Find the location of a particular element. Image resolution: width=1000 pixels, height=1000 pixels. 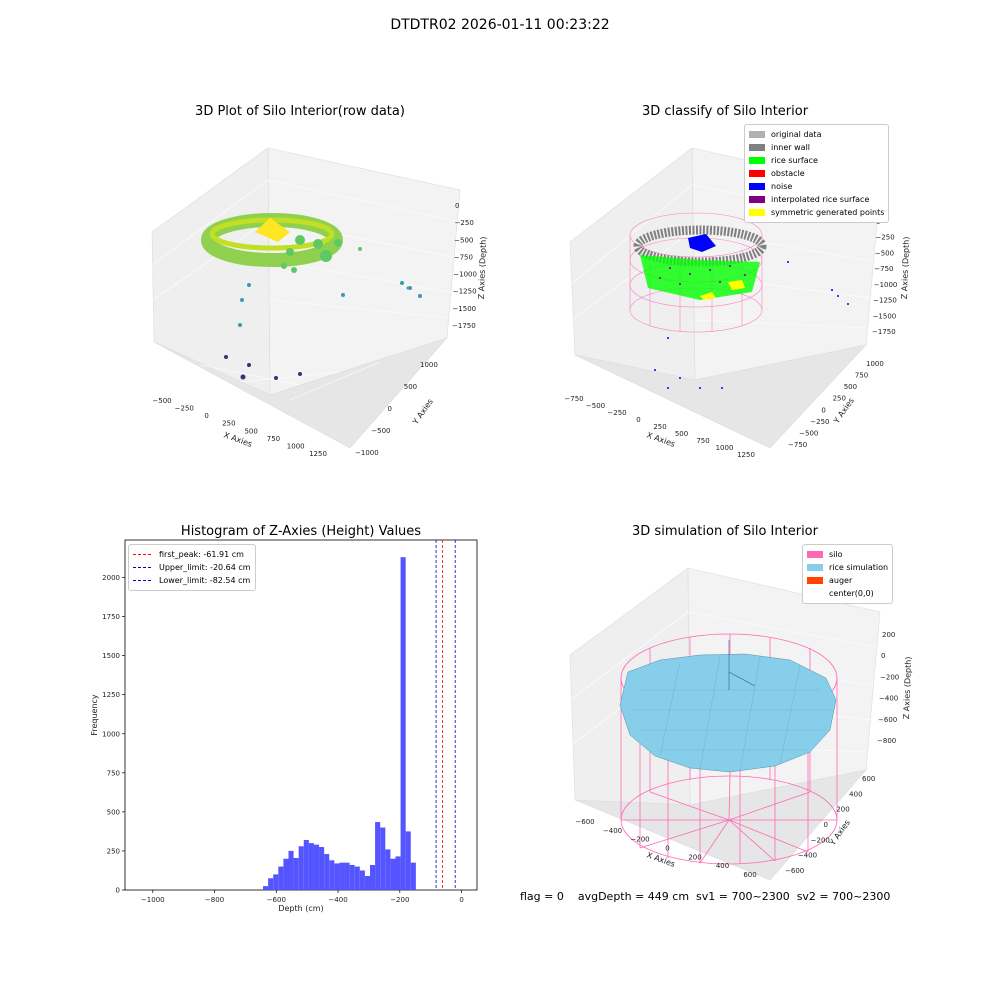

p4-x-tick-label: −600 is located at coordinates (584, 822).